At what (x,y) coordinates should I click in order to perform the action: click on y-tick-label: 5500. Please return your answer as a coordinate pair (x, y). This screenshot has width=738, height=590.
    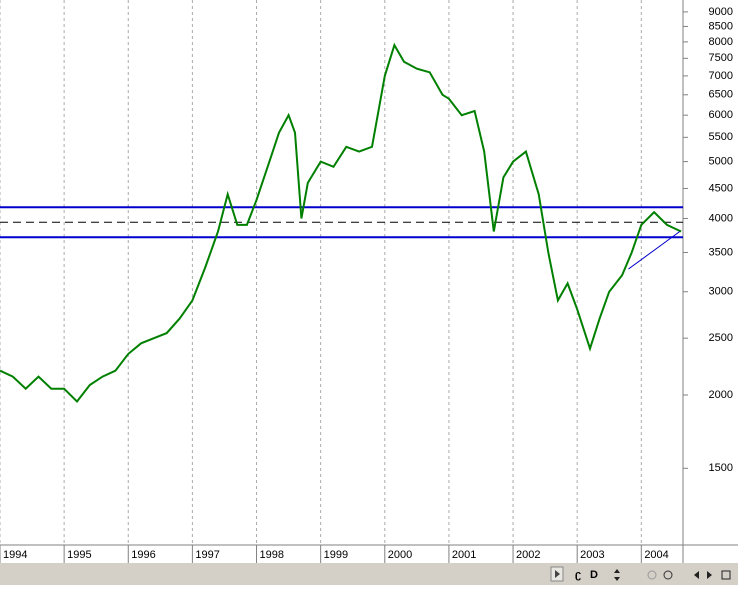
    Looking at the image, I should click on (721, 137).